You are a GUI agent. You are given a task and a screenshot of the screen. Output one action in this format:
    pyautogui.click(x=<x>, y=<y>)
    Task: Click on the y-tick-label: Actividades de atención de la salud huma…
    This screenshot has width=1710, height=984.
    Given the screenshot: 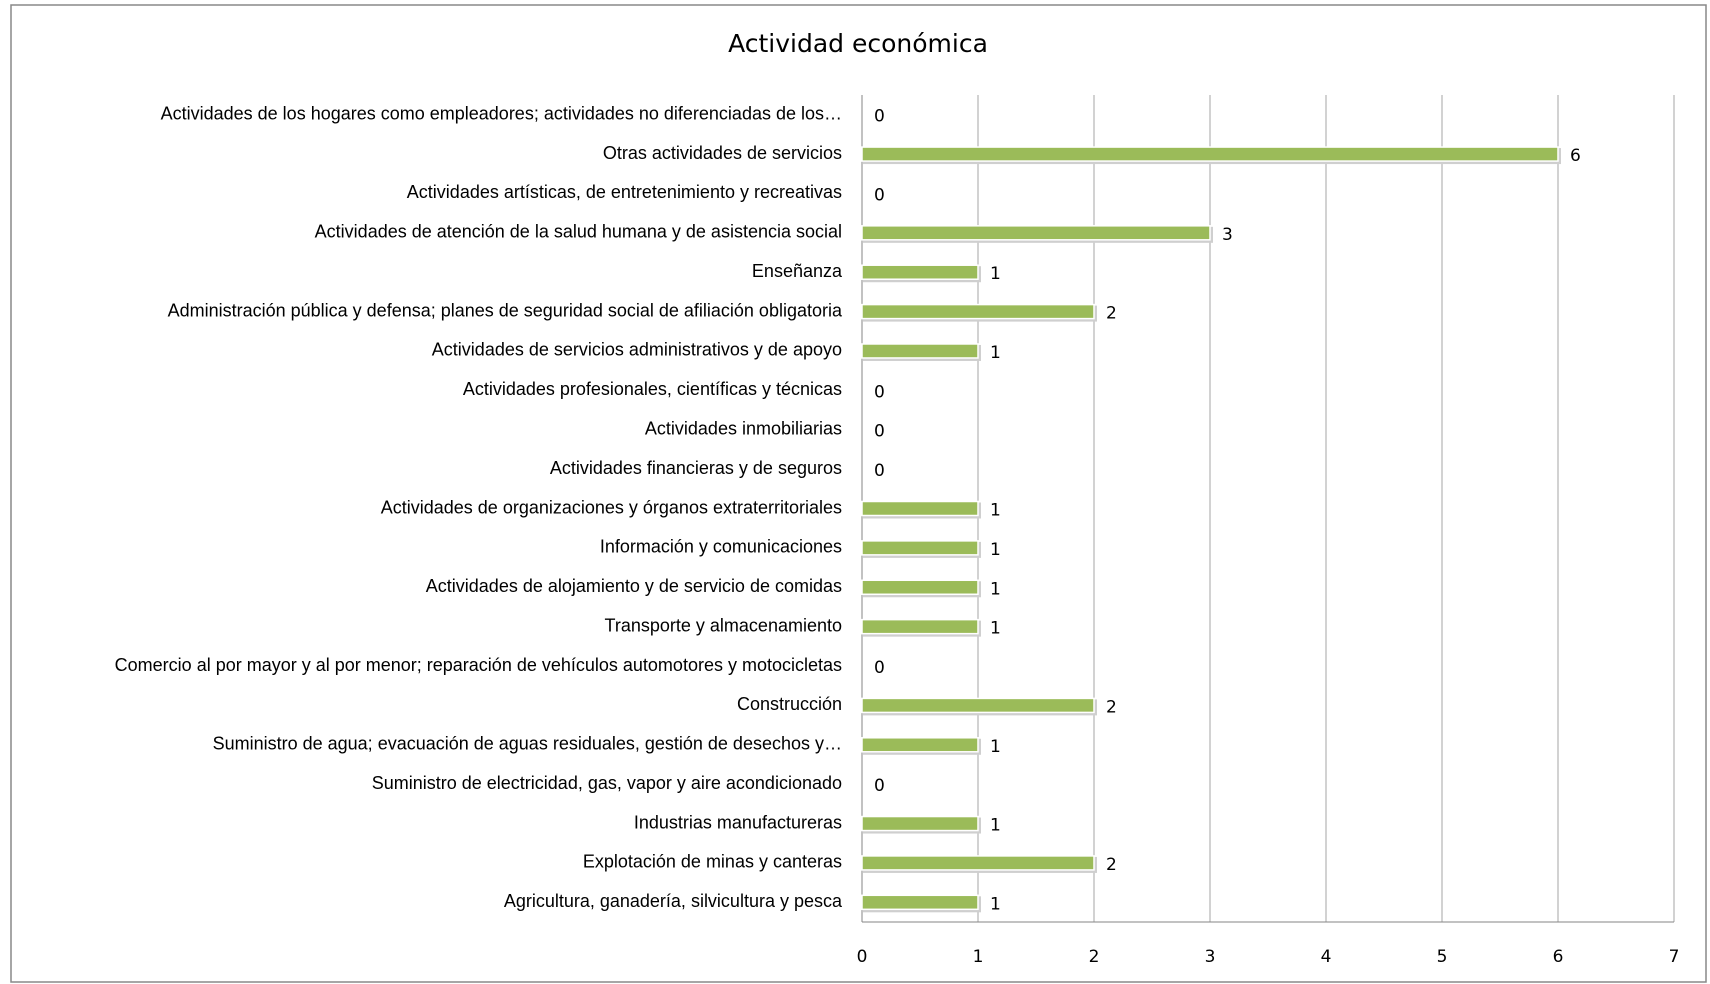 What is the action you would take?
    pyautogui.click(x=578, y=232)
    